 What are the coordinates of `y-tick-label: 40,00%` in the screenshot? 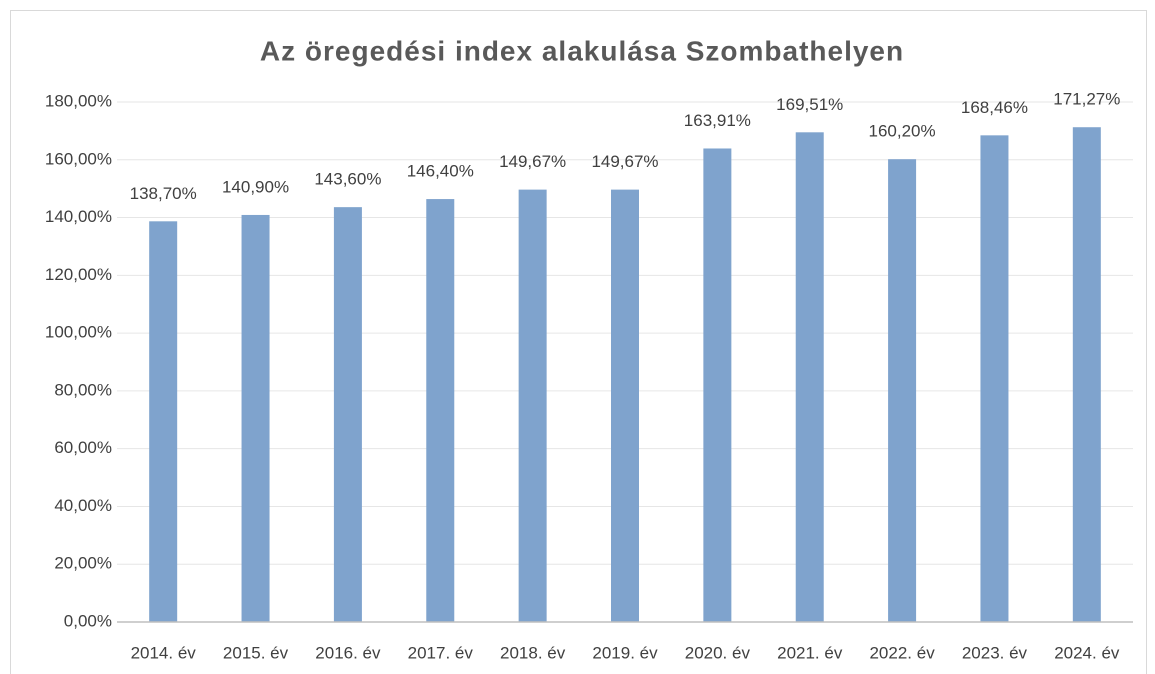 It's located at (83, 505).